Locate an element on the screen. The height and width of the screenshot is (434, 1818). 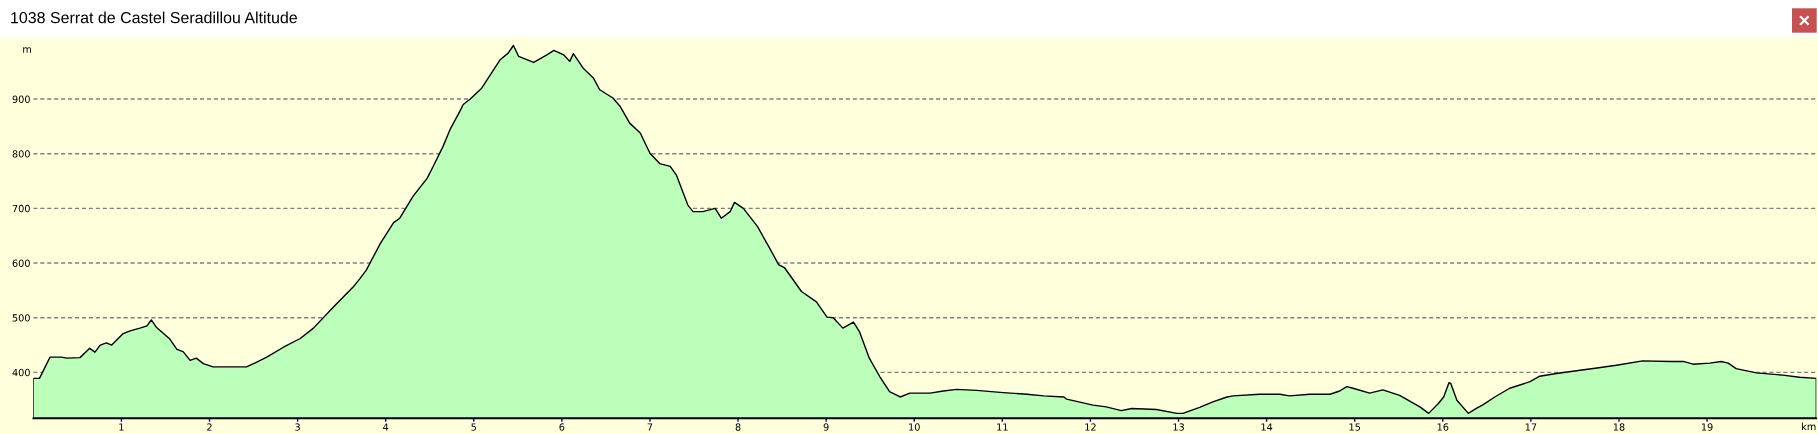
x-tick-label: 6 is located at coordinates (562, 427).